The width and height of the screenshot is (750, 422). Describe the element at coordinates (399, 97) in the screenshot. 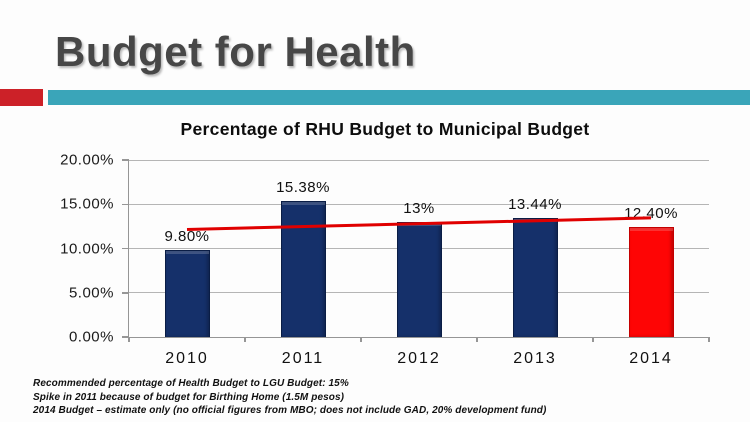

I see `accent-teal-bar` at that location.